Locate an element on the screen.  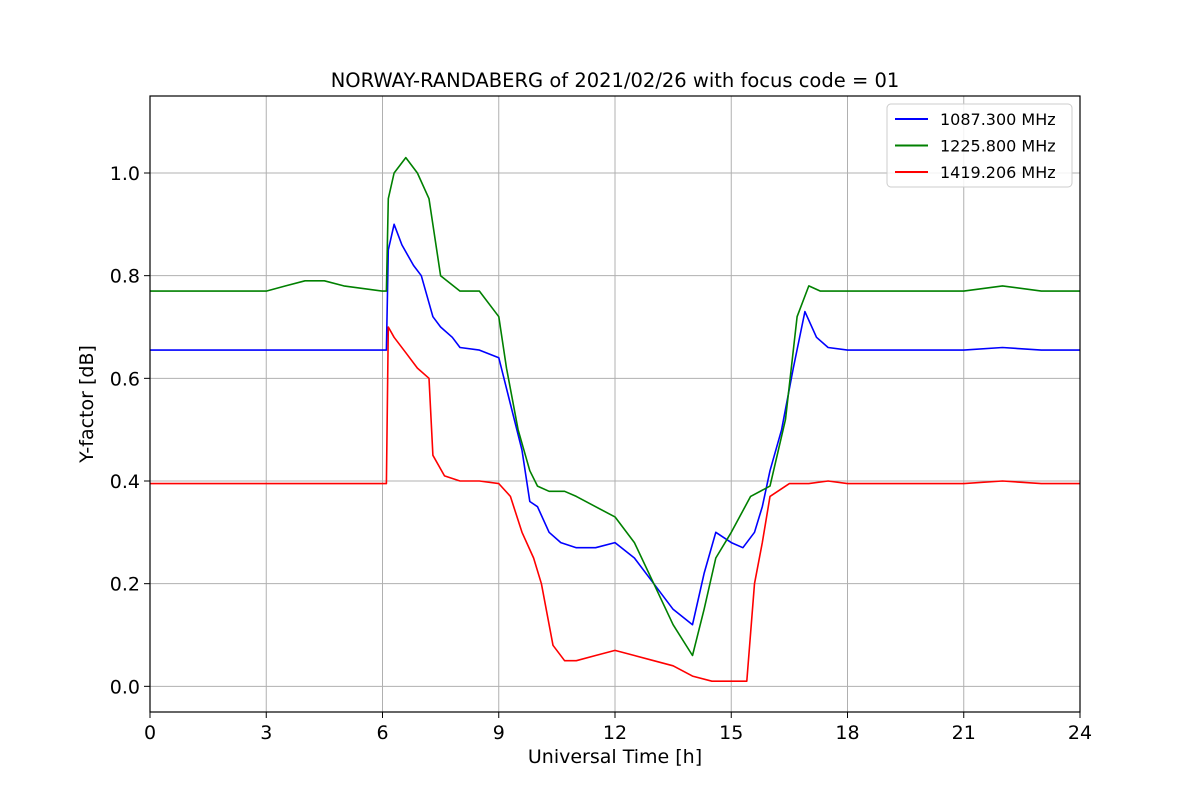
x-tick-label: 24 is located at coordinates (1080, 733).